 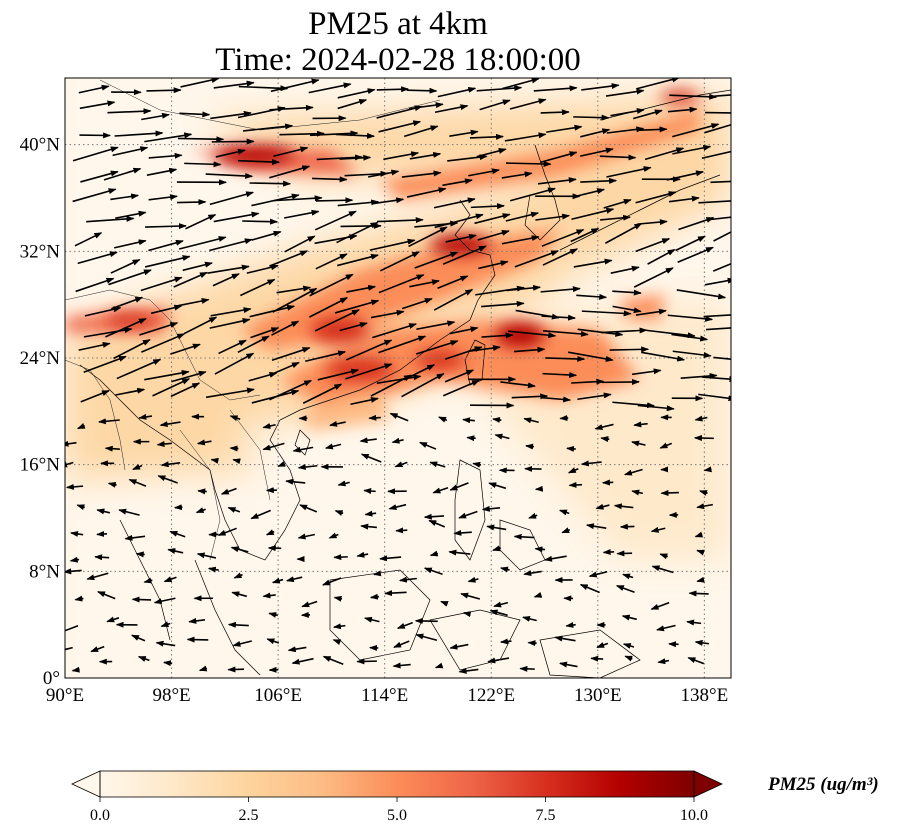 I want to click on colorbar: 0.0 2.5 5.0 7.5 10.0, so click(x=397, y=797).